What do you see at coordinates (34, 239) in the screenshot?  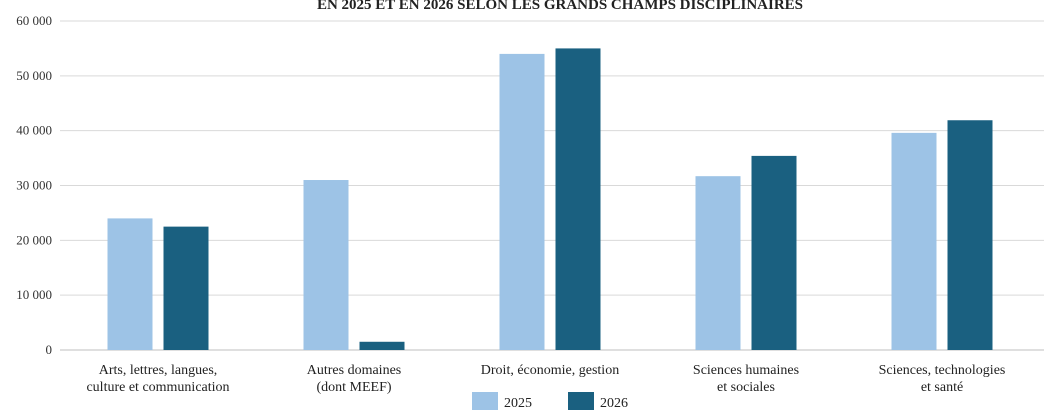 I see `y-tick-label: 20 000` at bounding box center [34, 239].